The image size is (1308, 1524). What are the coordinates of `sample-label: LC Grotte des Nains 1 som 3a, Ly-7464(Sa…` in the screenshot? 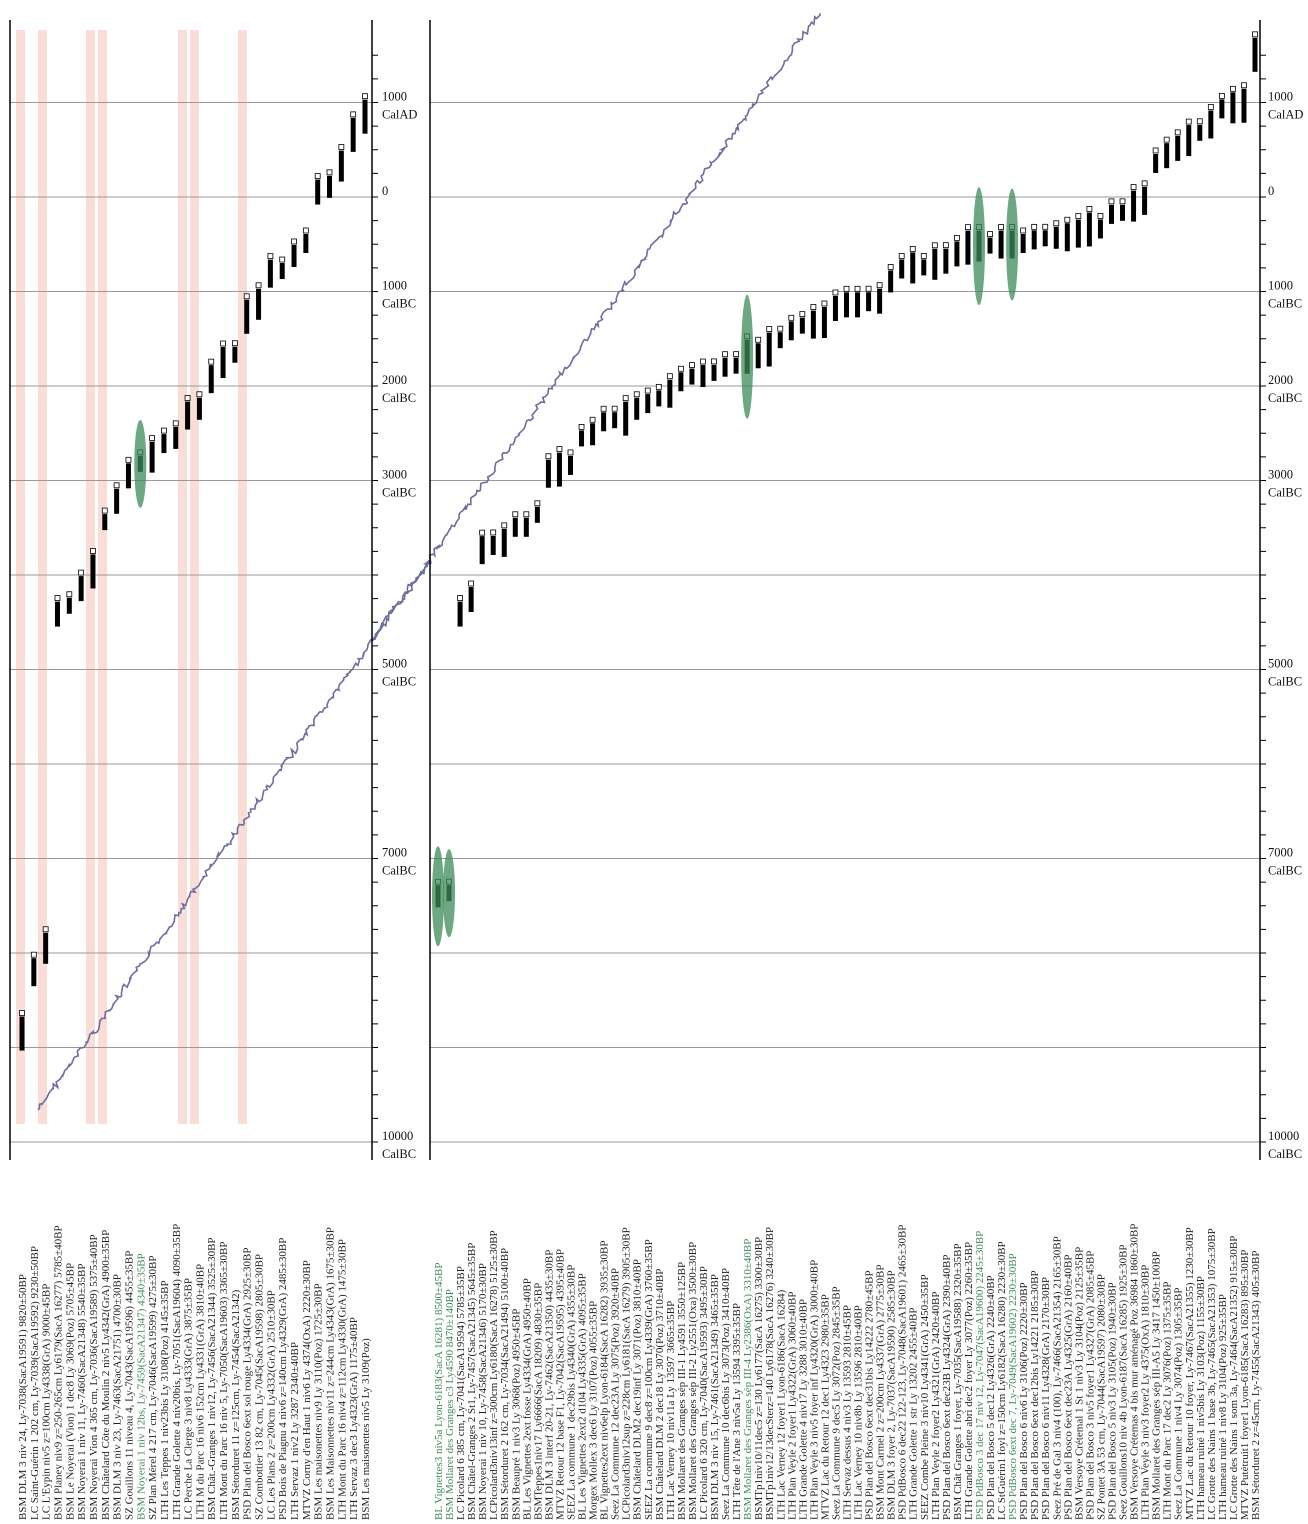 It's located at (1234, 1378).